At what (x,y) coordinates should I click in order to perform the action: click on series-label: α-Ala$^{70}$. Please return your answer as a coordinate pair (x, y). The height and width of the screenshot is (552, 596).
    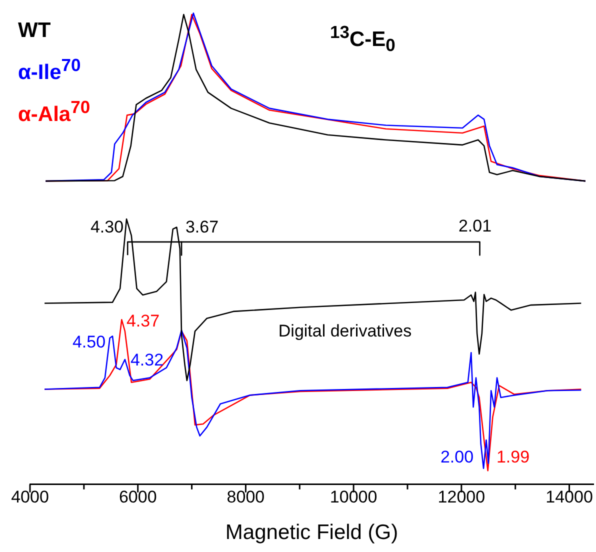
    Looking at the image, I should click on (54, 112).